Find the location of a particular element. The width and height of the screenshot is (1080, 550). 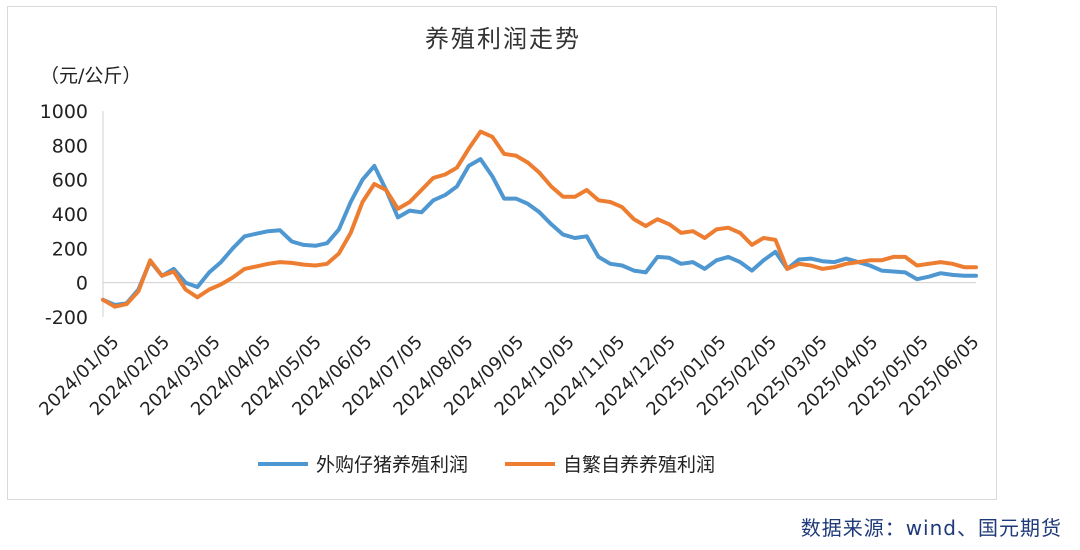

legend-label: 自繁自养养殖利润 is located at coordinates (639, 465).